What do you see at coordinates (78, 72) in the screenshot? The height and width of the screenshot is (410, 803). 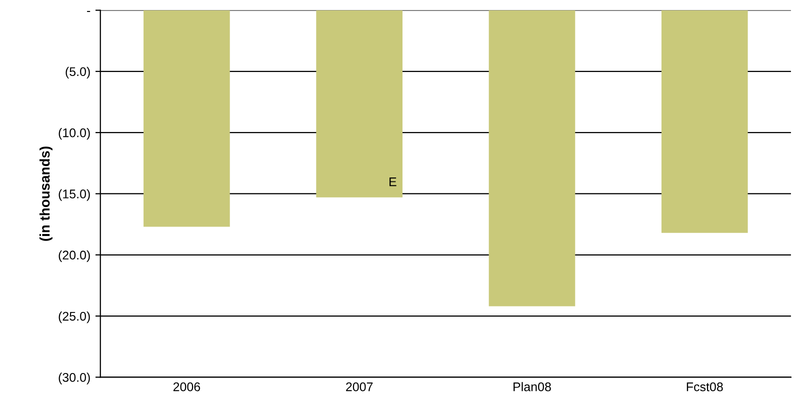 I see `y-tick-label: (5.0)` at bounding box center [78, 72].